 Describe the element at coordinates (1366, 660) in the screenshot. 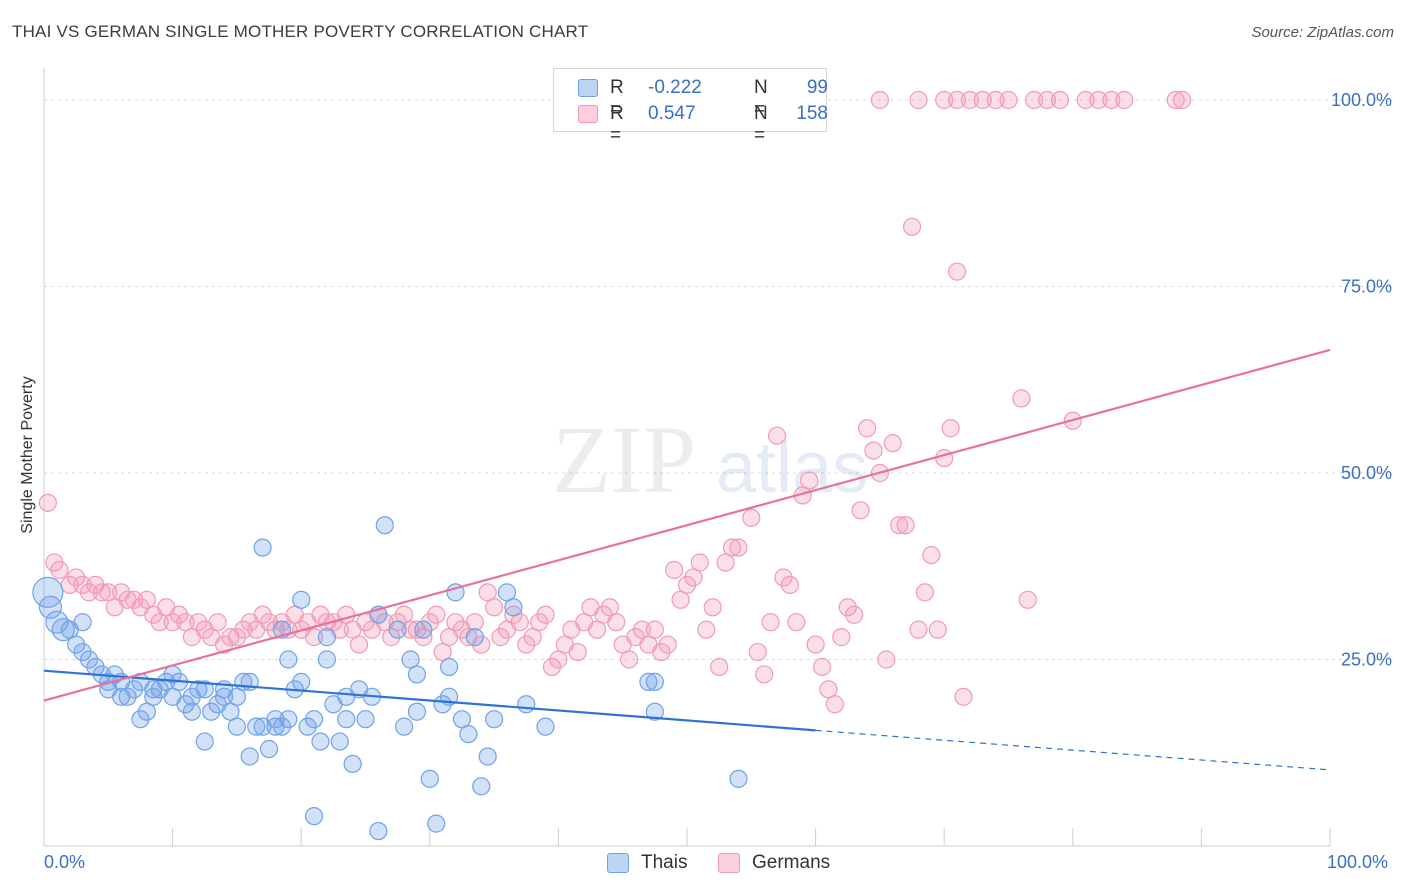

I see `y-tick-label: 25.0%` at that location.